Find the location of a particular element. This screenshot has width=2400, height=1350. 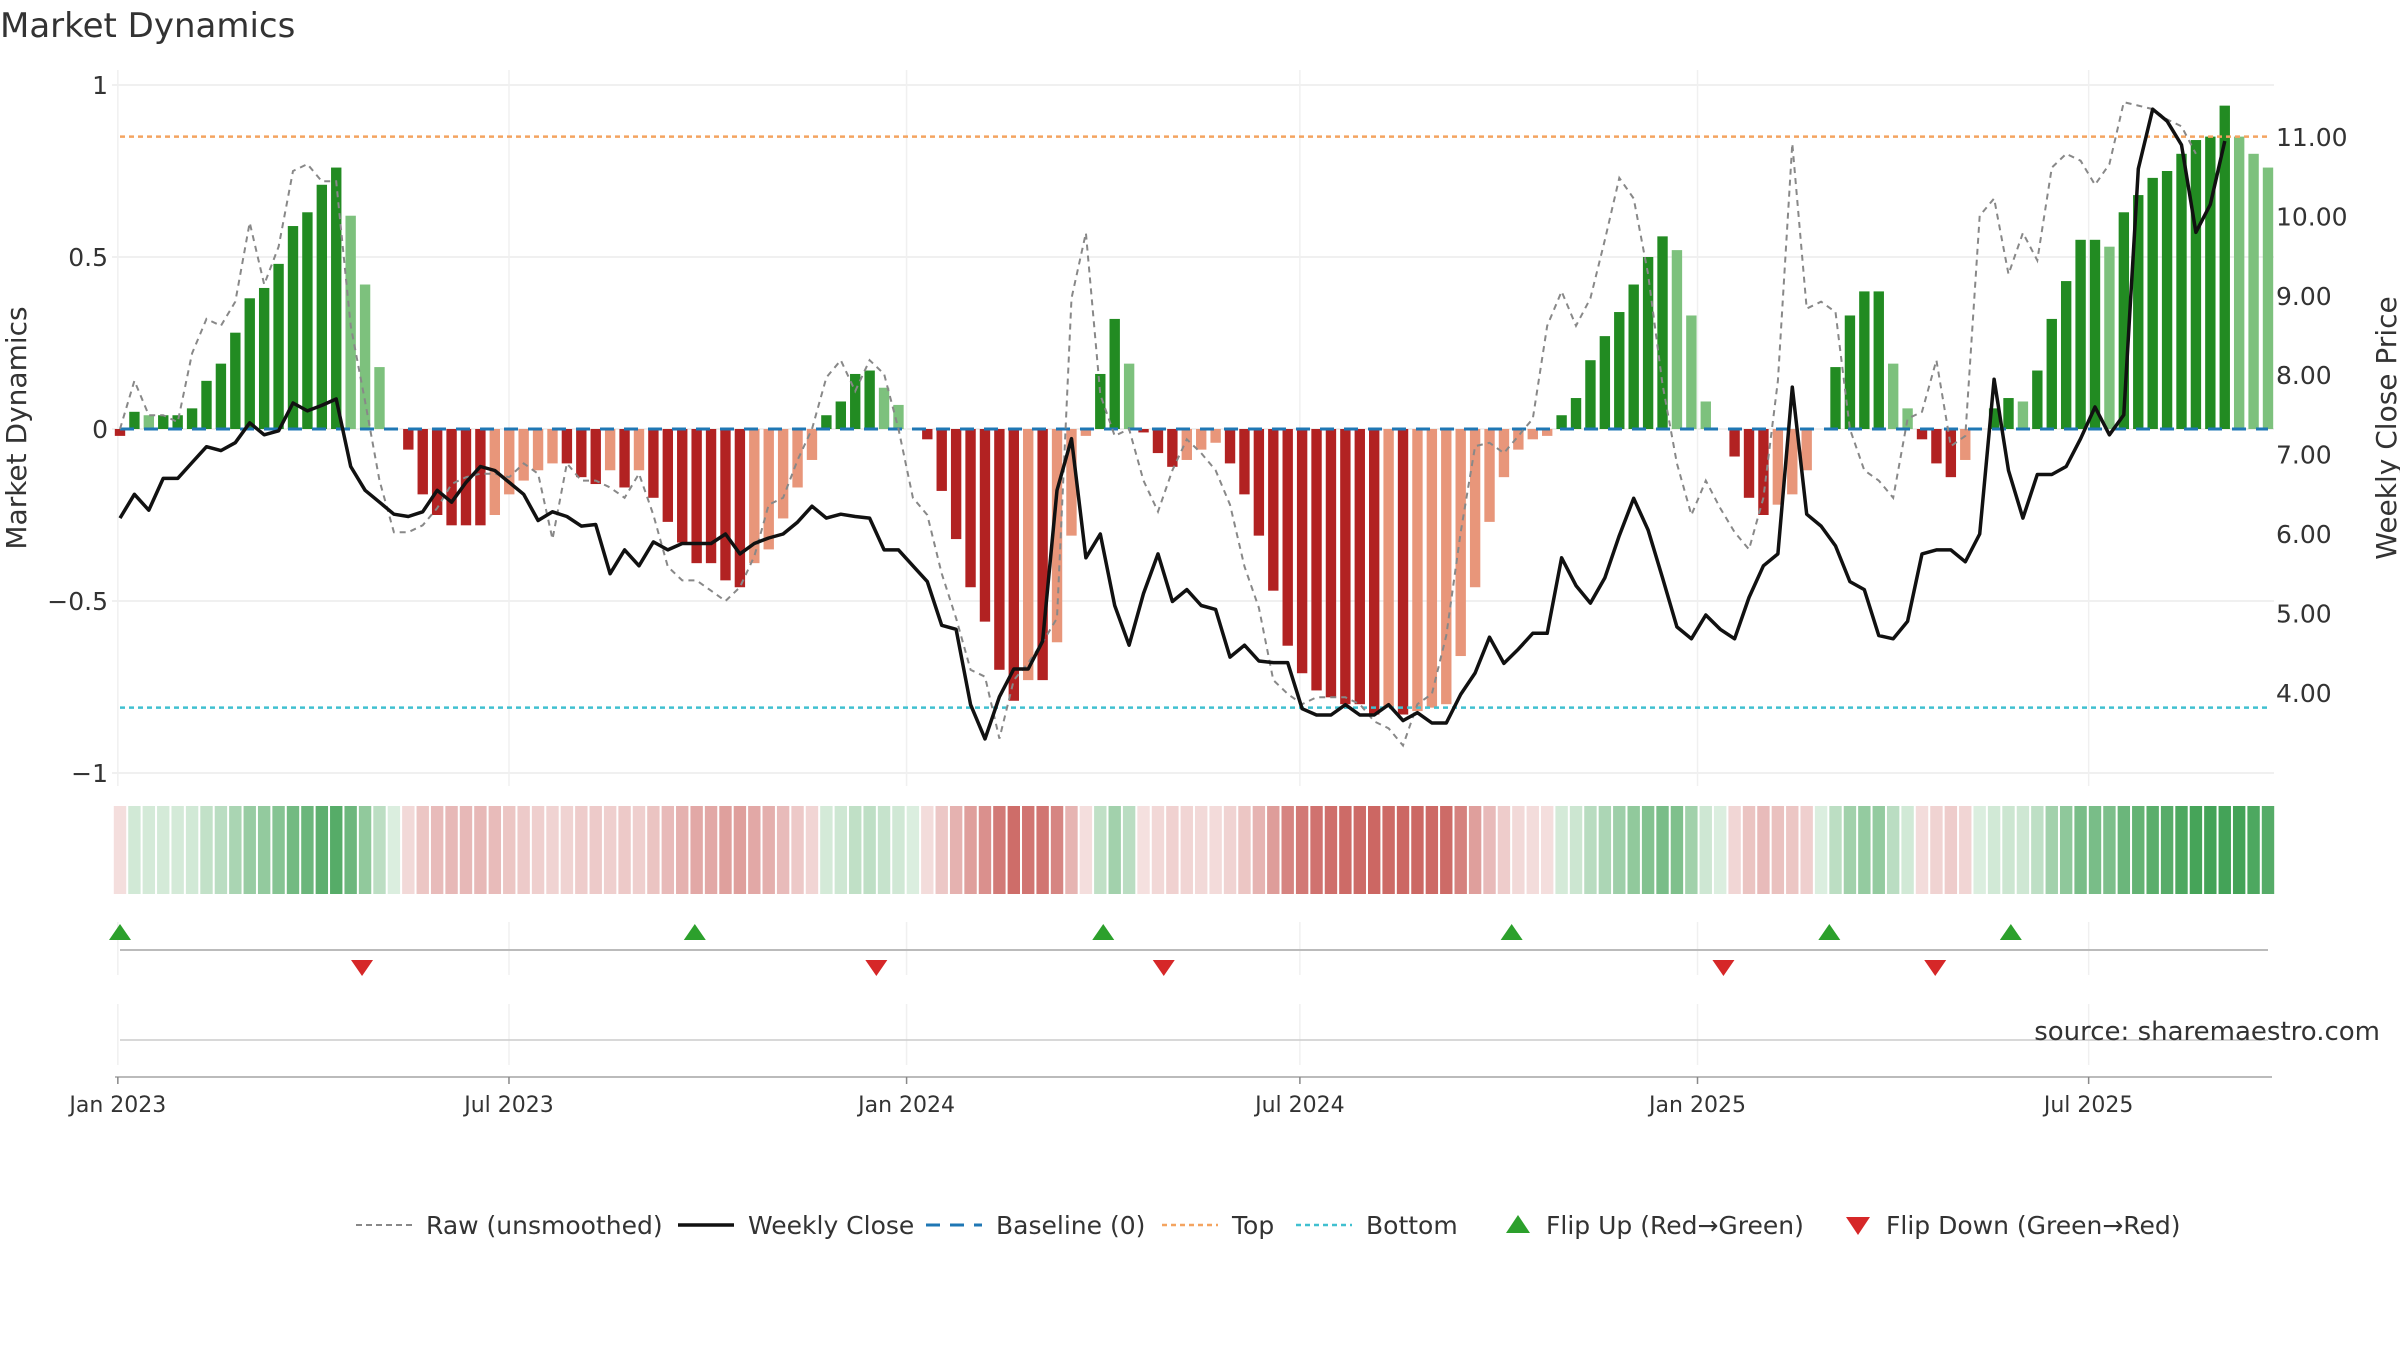

y2-tick-label: 8.00 is located at coordinates (2304, 375).